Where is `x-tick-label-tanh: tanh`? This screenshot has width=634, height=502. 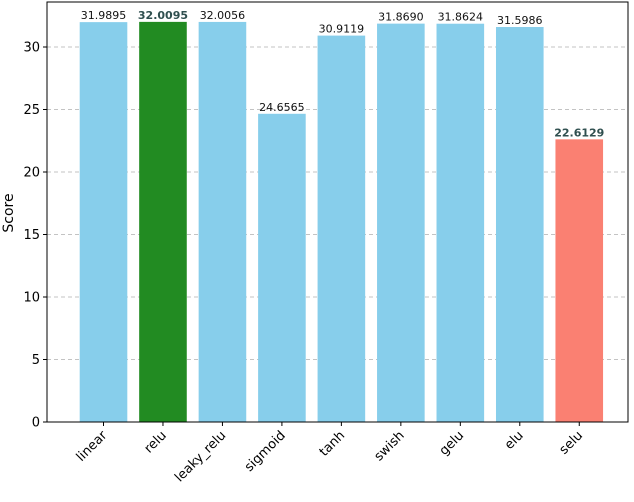 x-tick-label-tanh: tanh is located at coordinates (332, 443).